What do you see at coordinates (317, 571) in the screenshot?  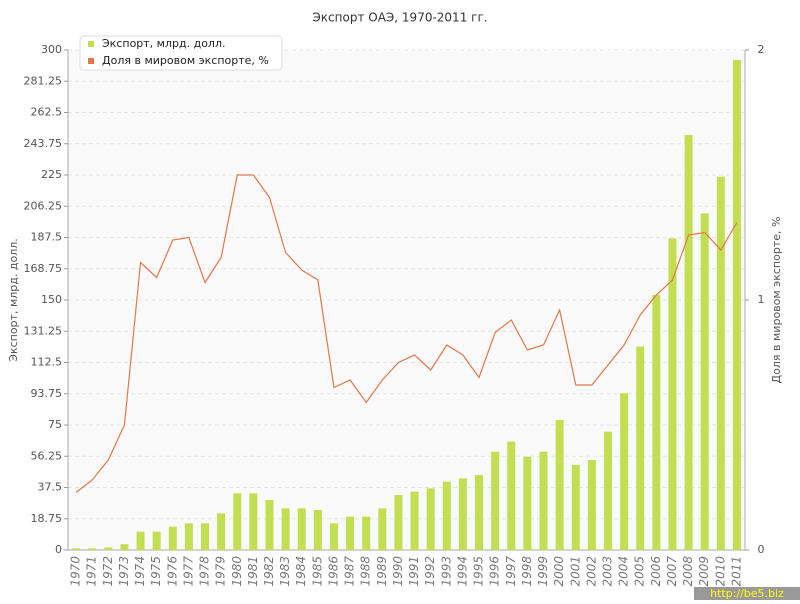 I see `x-tick-label: 1985` at bounding box center [317, 571].